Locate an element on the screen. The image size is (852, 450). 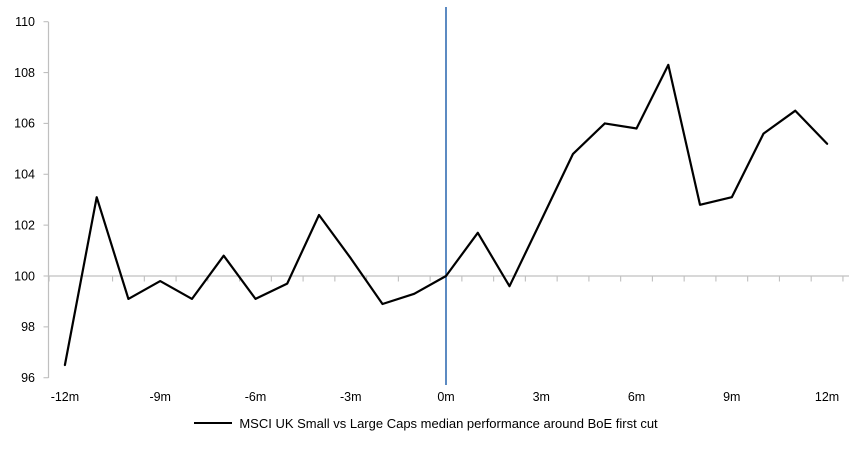
y-tick-label: 98 is located at coordinates (28, 327).